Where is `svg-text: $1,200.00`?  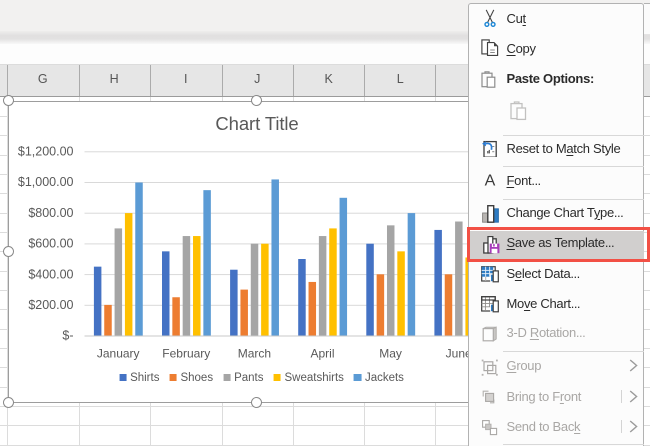 svg-text: $1,200.00 is located at coordinates (45, 151).